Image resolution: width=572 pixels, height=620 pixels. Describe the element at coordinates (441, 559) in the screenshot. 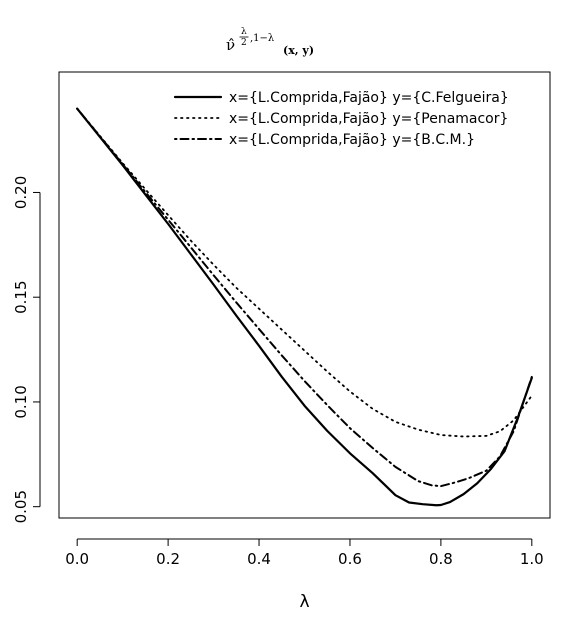

I see `x-tick-label: 0.8` at that location.